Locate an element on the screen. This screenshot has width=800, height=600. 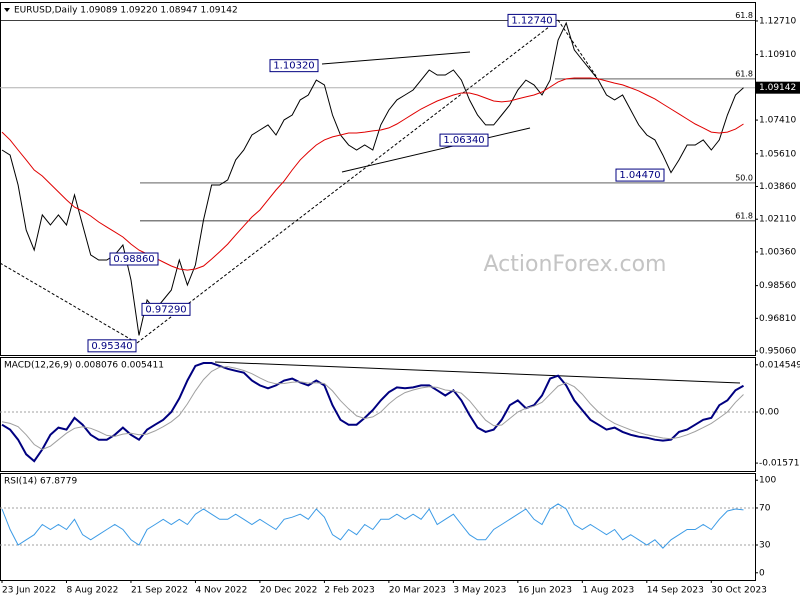
y-tick-label: 30 is located at coordinates (765, 546).